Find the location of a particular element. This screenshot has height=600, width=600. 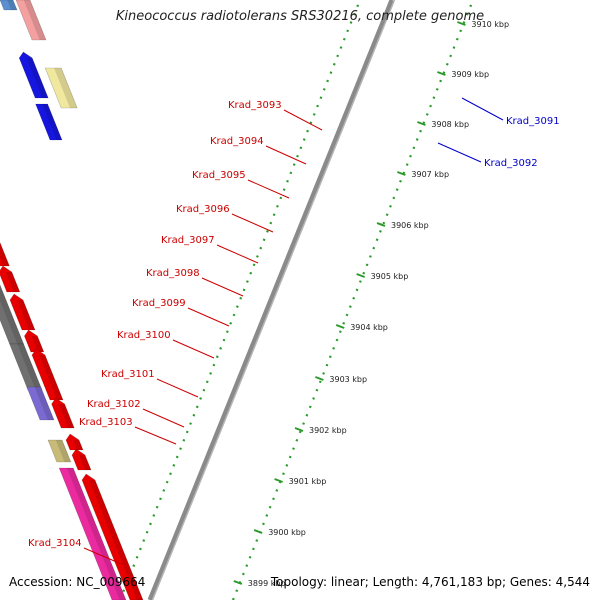

scale-label: 3906 kbp is located at coordinates (410, 225).